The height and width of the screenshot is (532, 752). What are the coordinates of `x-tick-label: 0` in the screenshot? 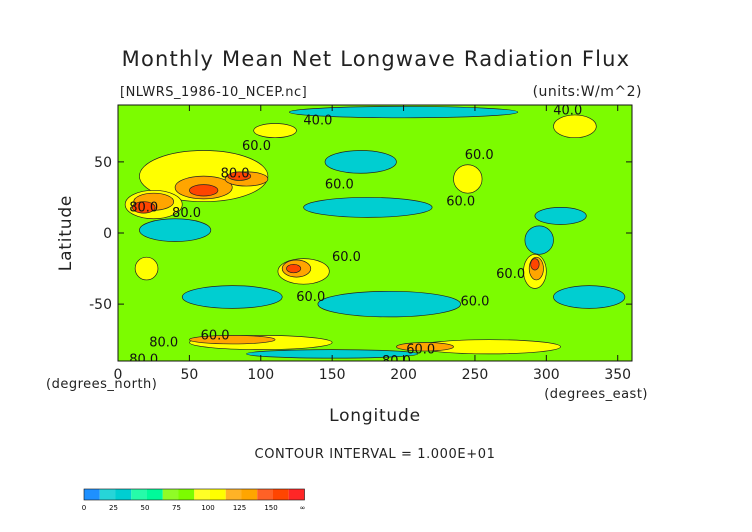 It's located at (118, 375).